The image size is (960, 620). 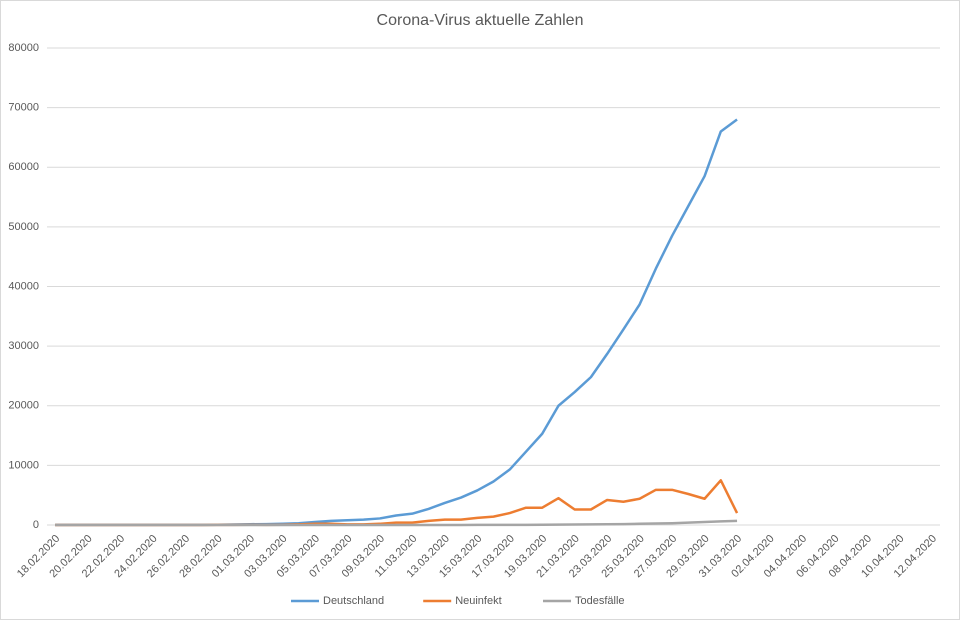 I want to click on y-tick-label: 0, so click(x=36, y=525).